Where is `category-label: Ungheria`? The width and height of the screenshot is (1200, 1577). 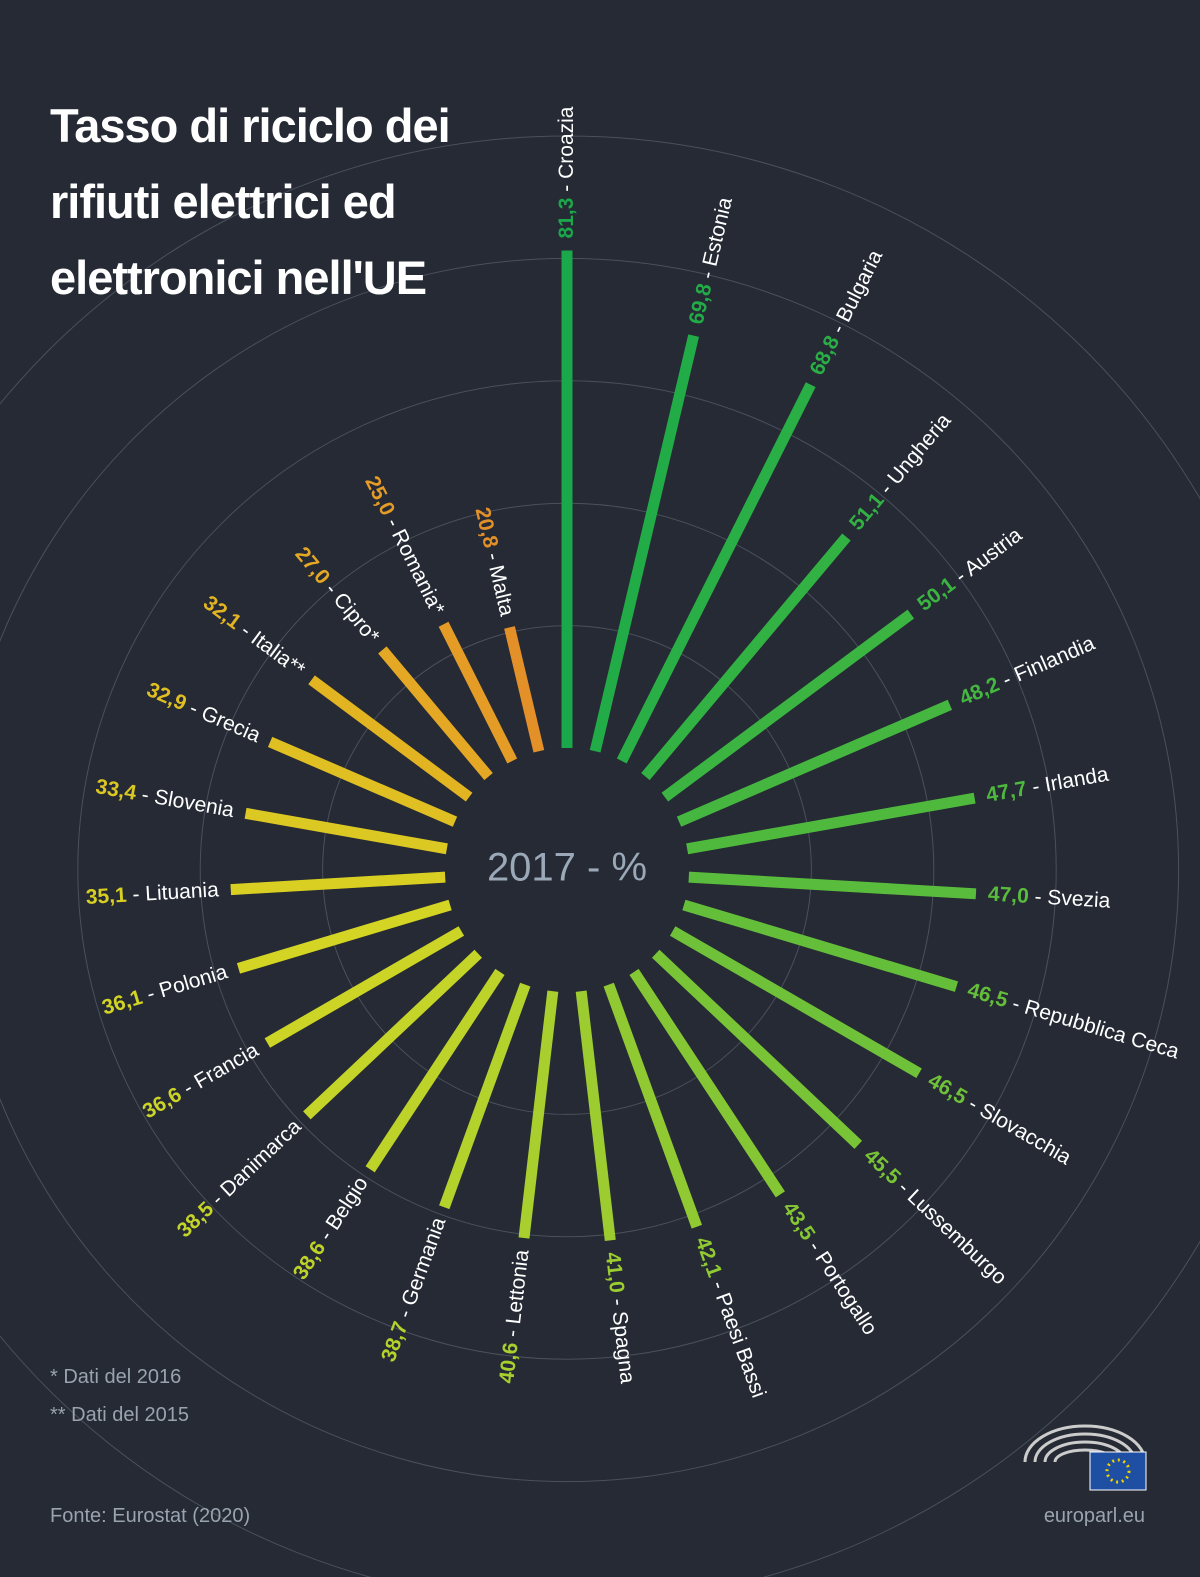 category-label: Ungheria is located at coordinates (919, 449).